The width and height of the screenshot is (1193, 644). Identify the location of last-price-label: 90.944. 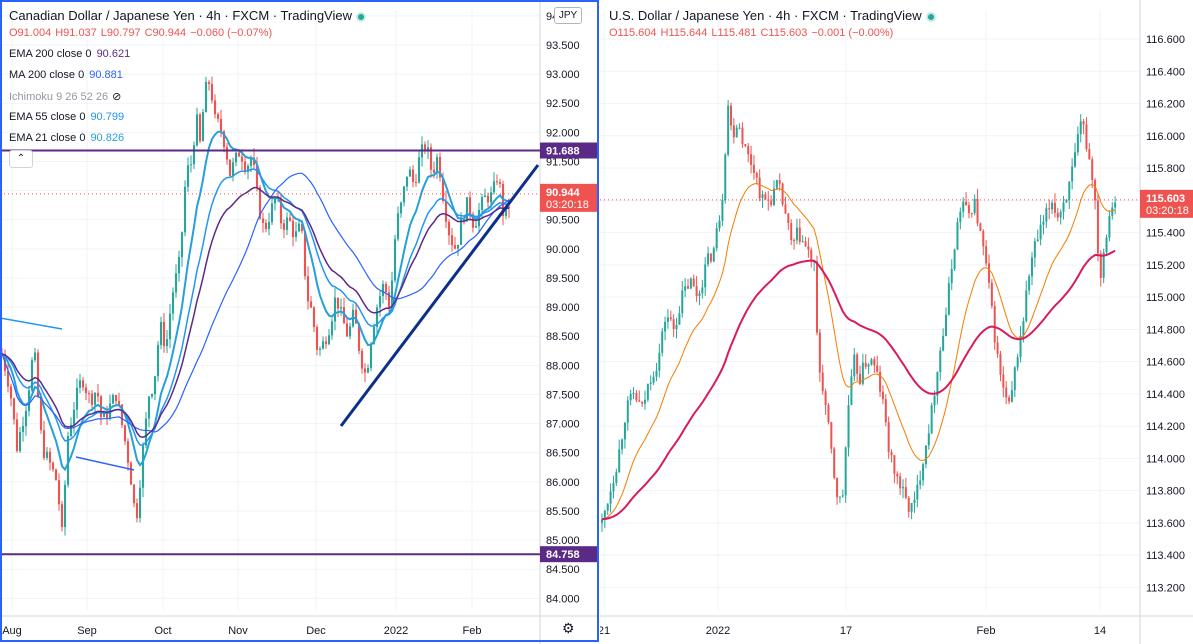
(563, 193).